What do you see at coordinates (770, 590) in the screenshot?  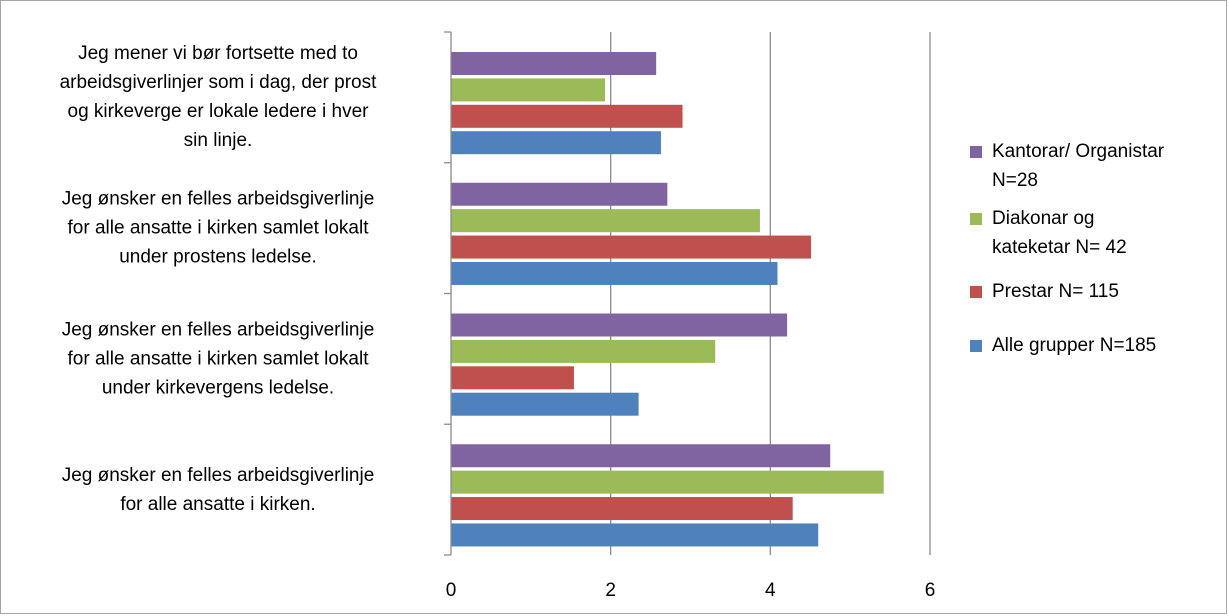 I see `x-tick-label: 4` at bounding box center [770, 590].